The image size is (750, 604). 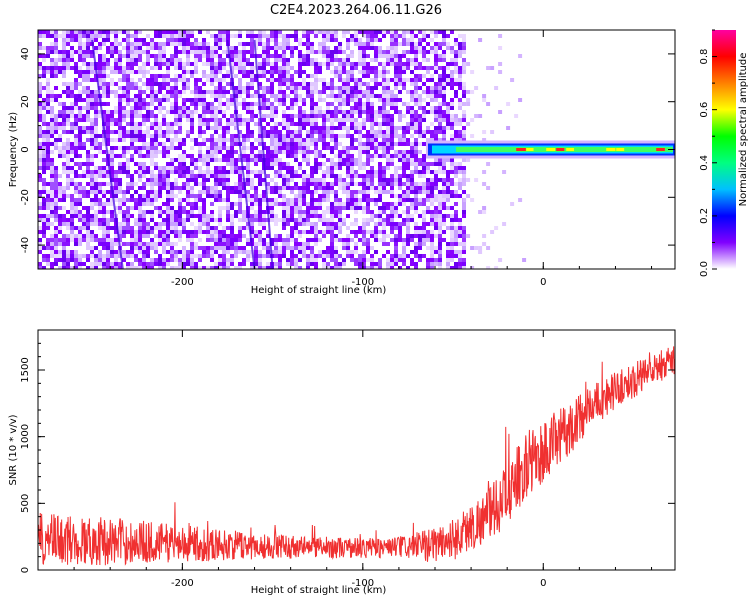 What do you see at coordinates (107, 154) in the screenshot?
I see `spectrogram-streak` at bounding box center [107, 154].